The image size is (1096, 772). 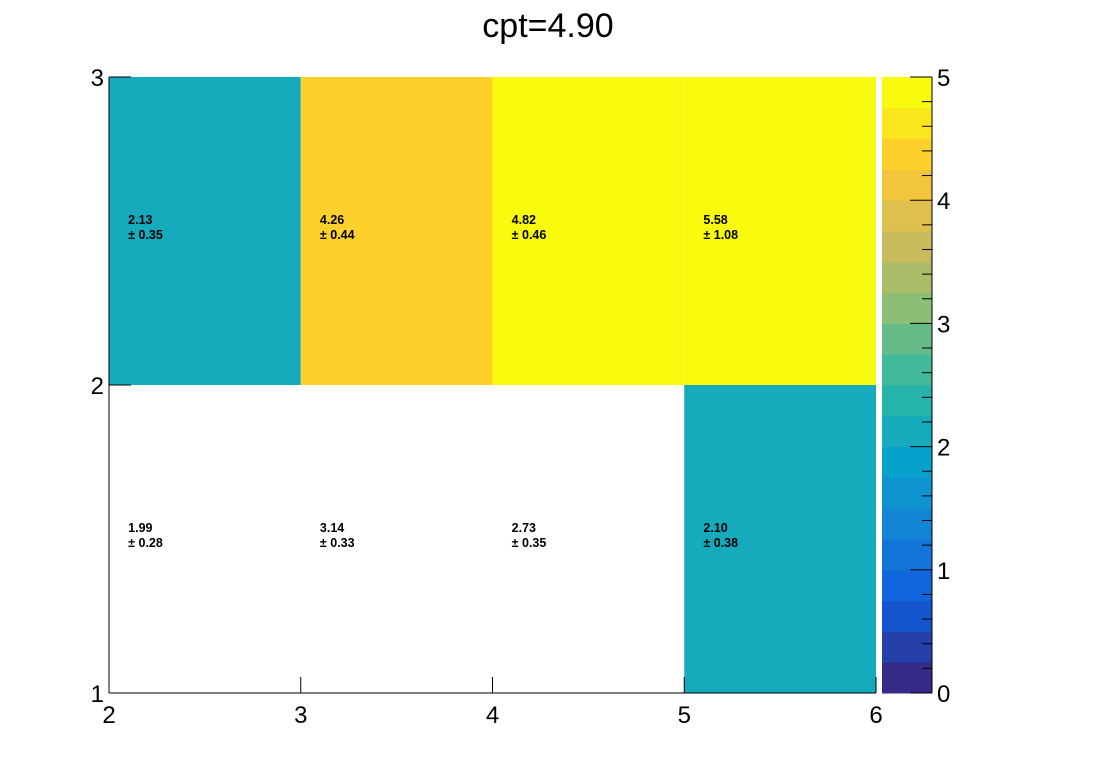 I want to click on y-tick-label: 1, so click(x=97, y=694).